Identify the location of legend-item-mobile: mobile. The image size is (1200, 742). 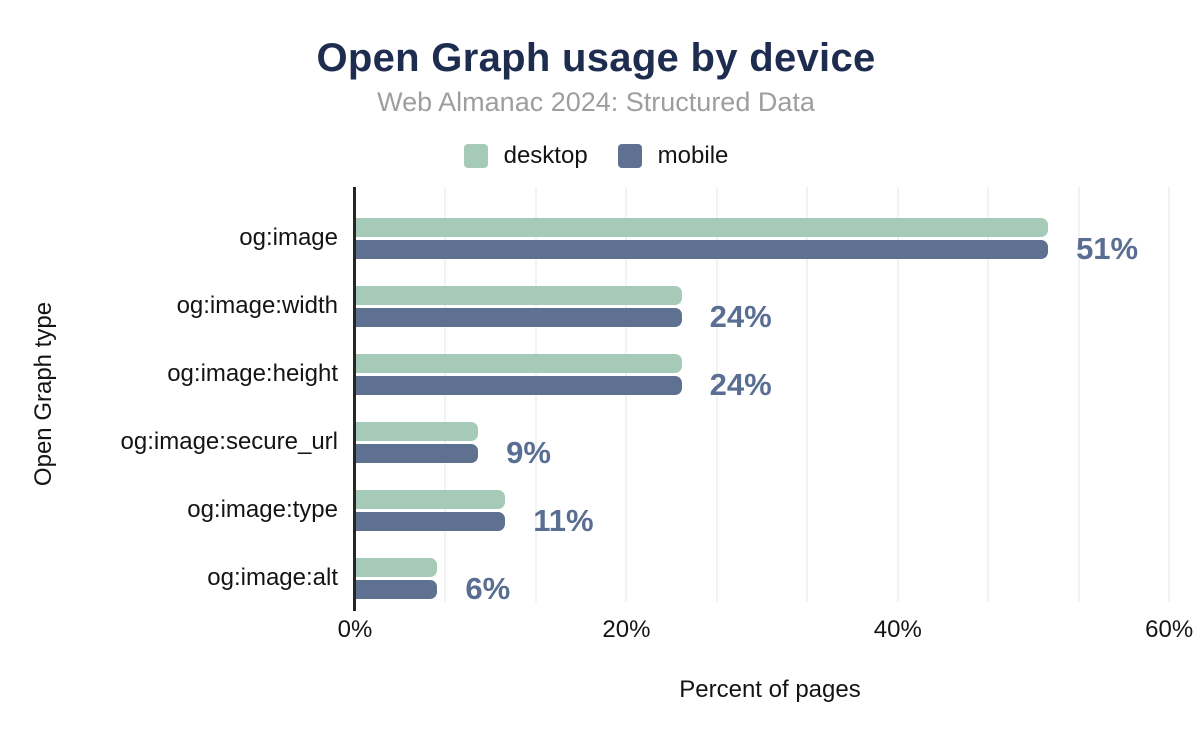
(673, 156).